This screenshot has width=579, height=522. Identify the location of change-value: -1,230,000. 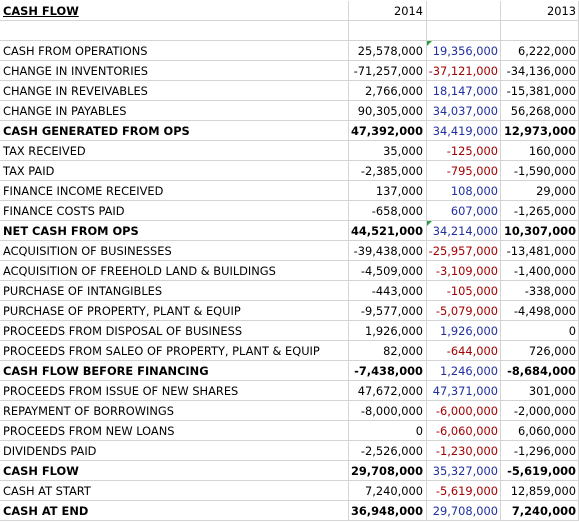
(464, 451).